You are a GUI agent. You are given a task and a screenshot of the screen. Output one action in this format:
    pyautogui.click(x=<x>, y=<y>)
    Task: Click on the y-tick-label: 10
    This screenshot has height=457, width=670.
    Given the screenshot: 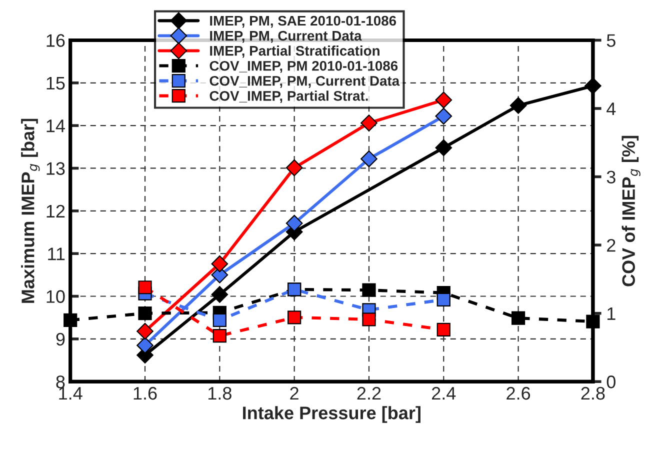 What is the action you would take?
    pyautogui.click(x=55, y=296)
    